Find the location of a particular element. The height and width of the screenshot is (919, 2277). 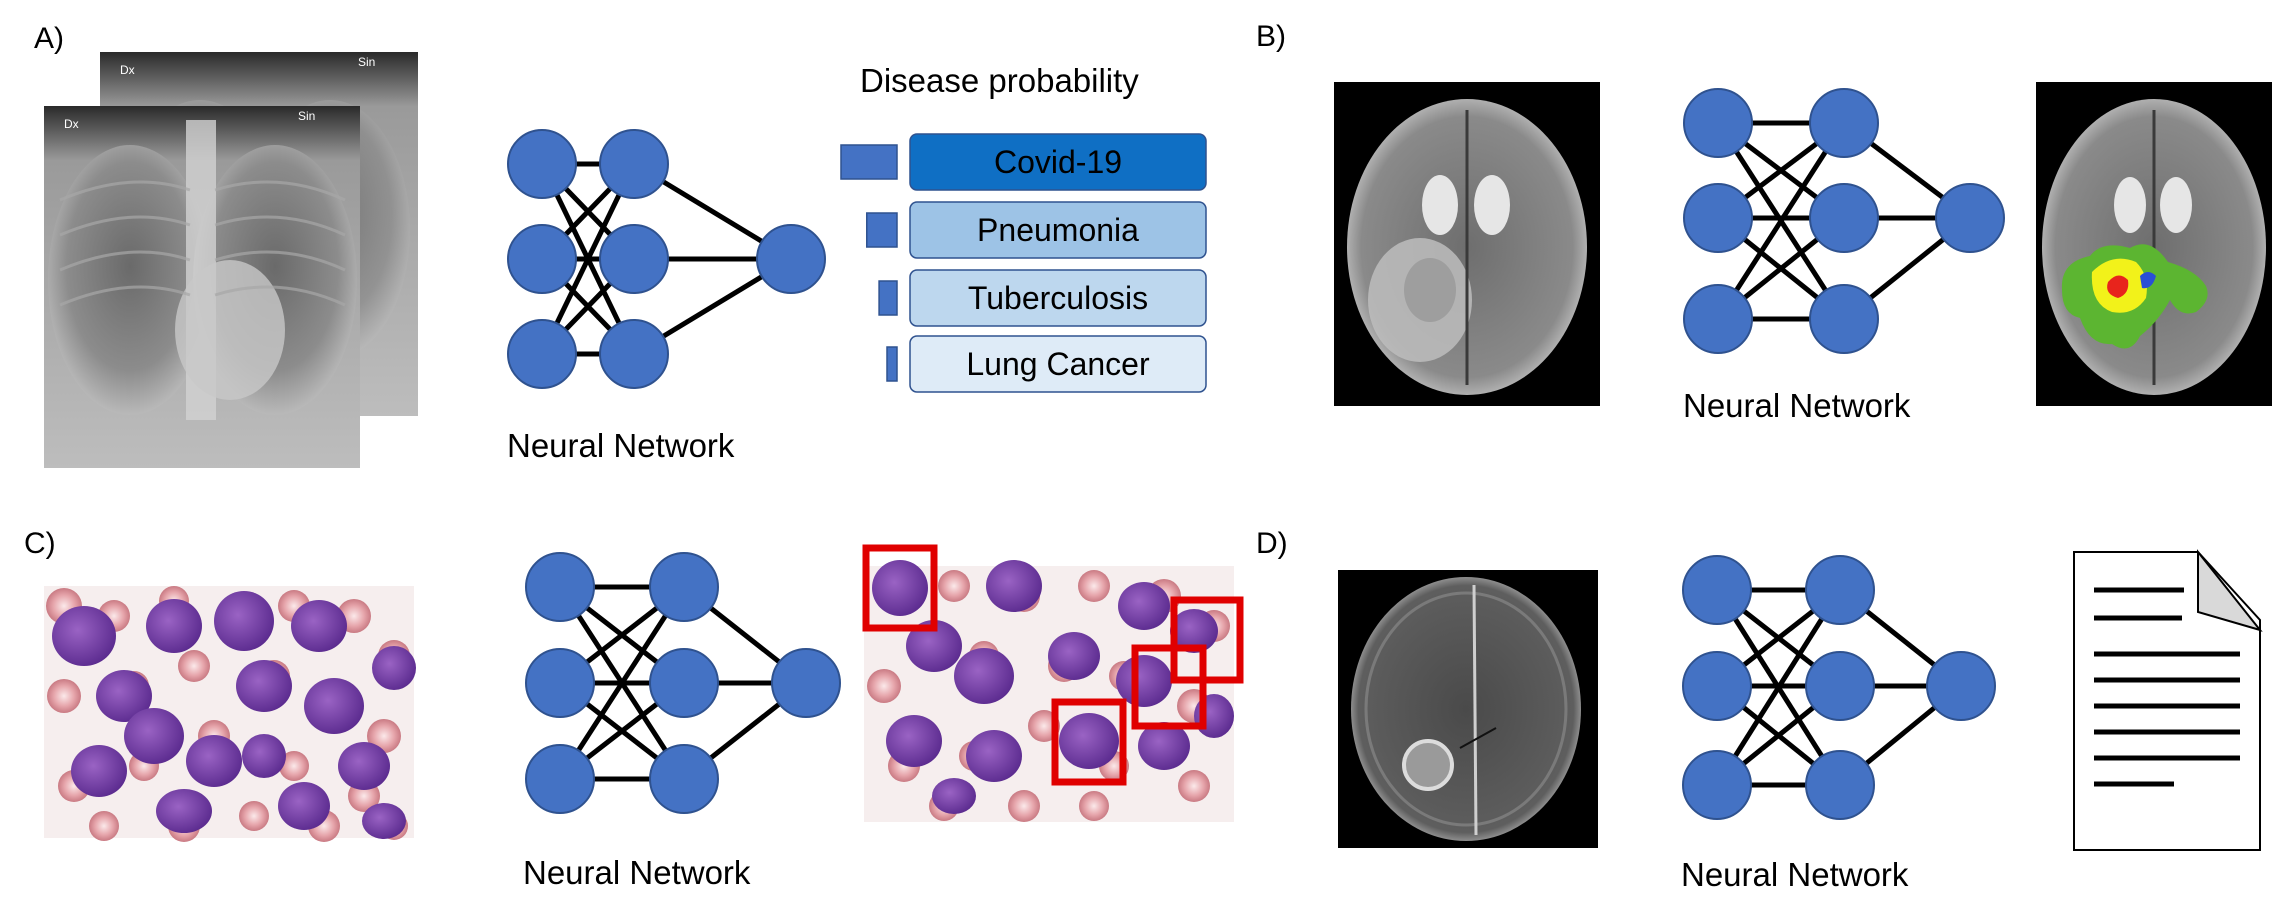

panel-c-label: C) is located at coordinates (40, 543).